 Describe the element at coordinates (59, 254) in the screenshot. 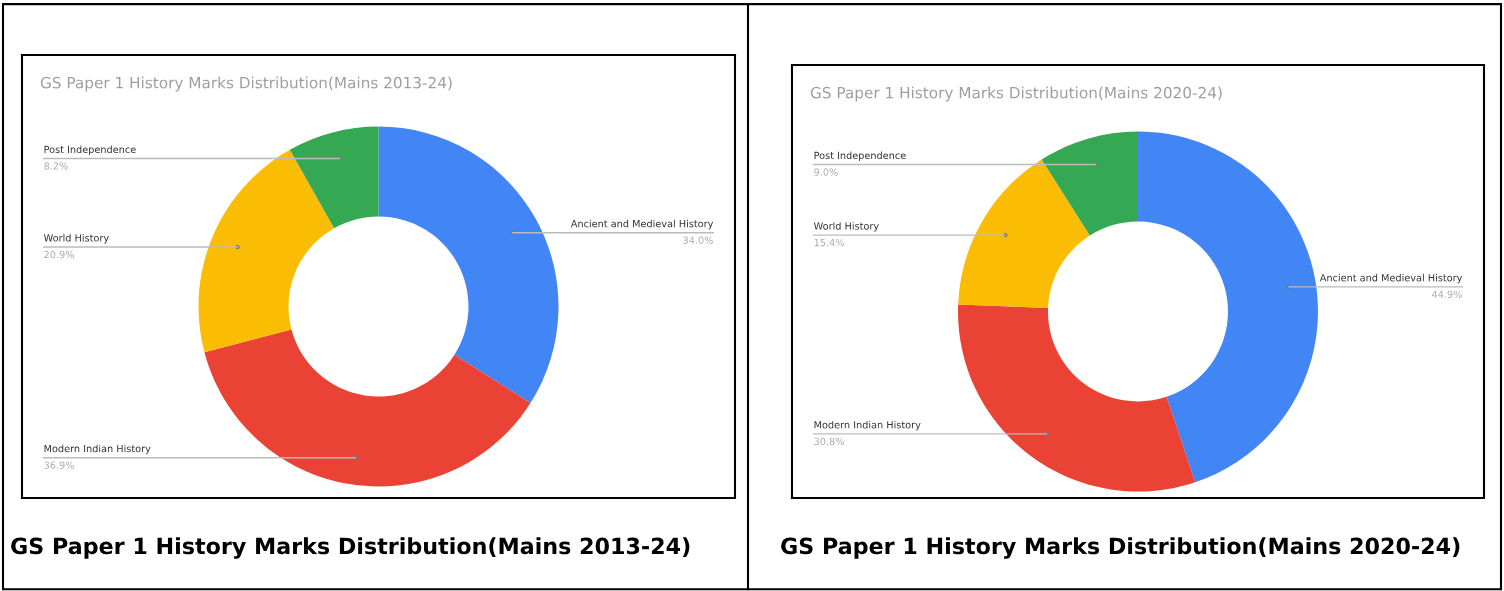

I see `data-label: 20.9%` at that location.